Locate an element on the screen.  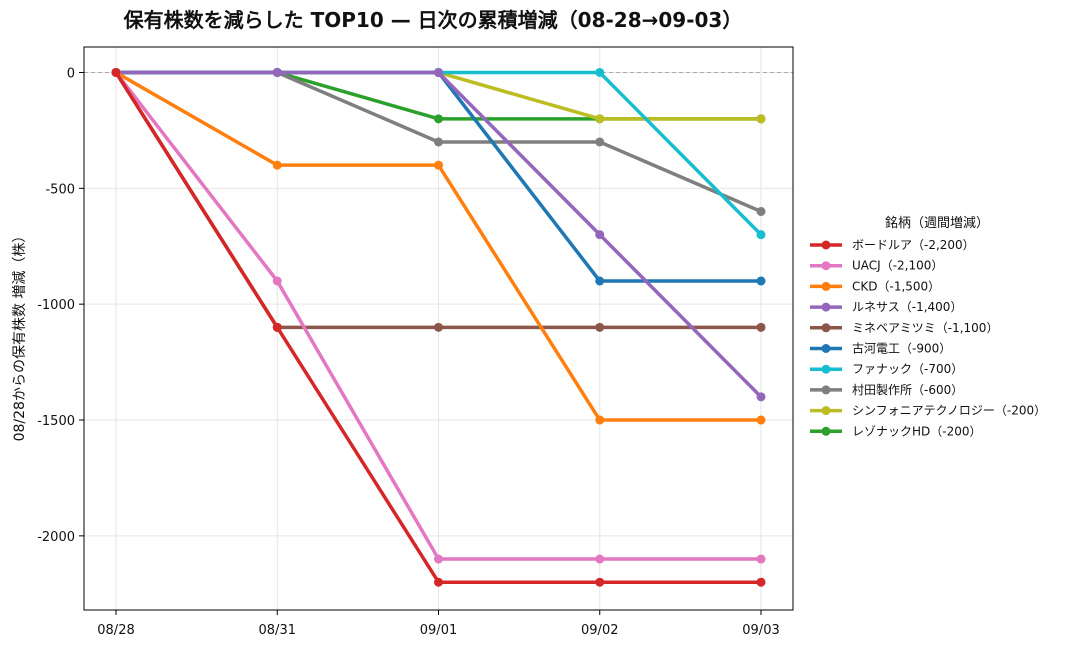
legend-item: シンフォニアテクノロジー（-200） is located at coordinates (928, 411).